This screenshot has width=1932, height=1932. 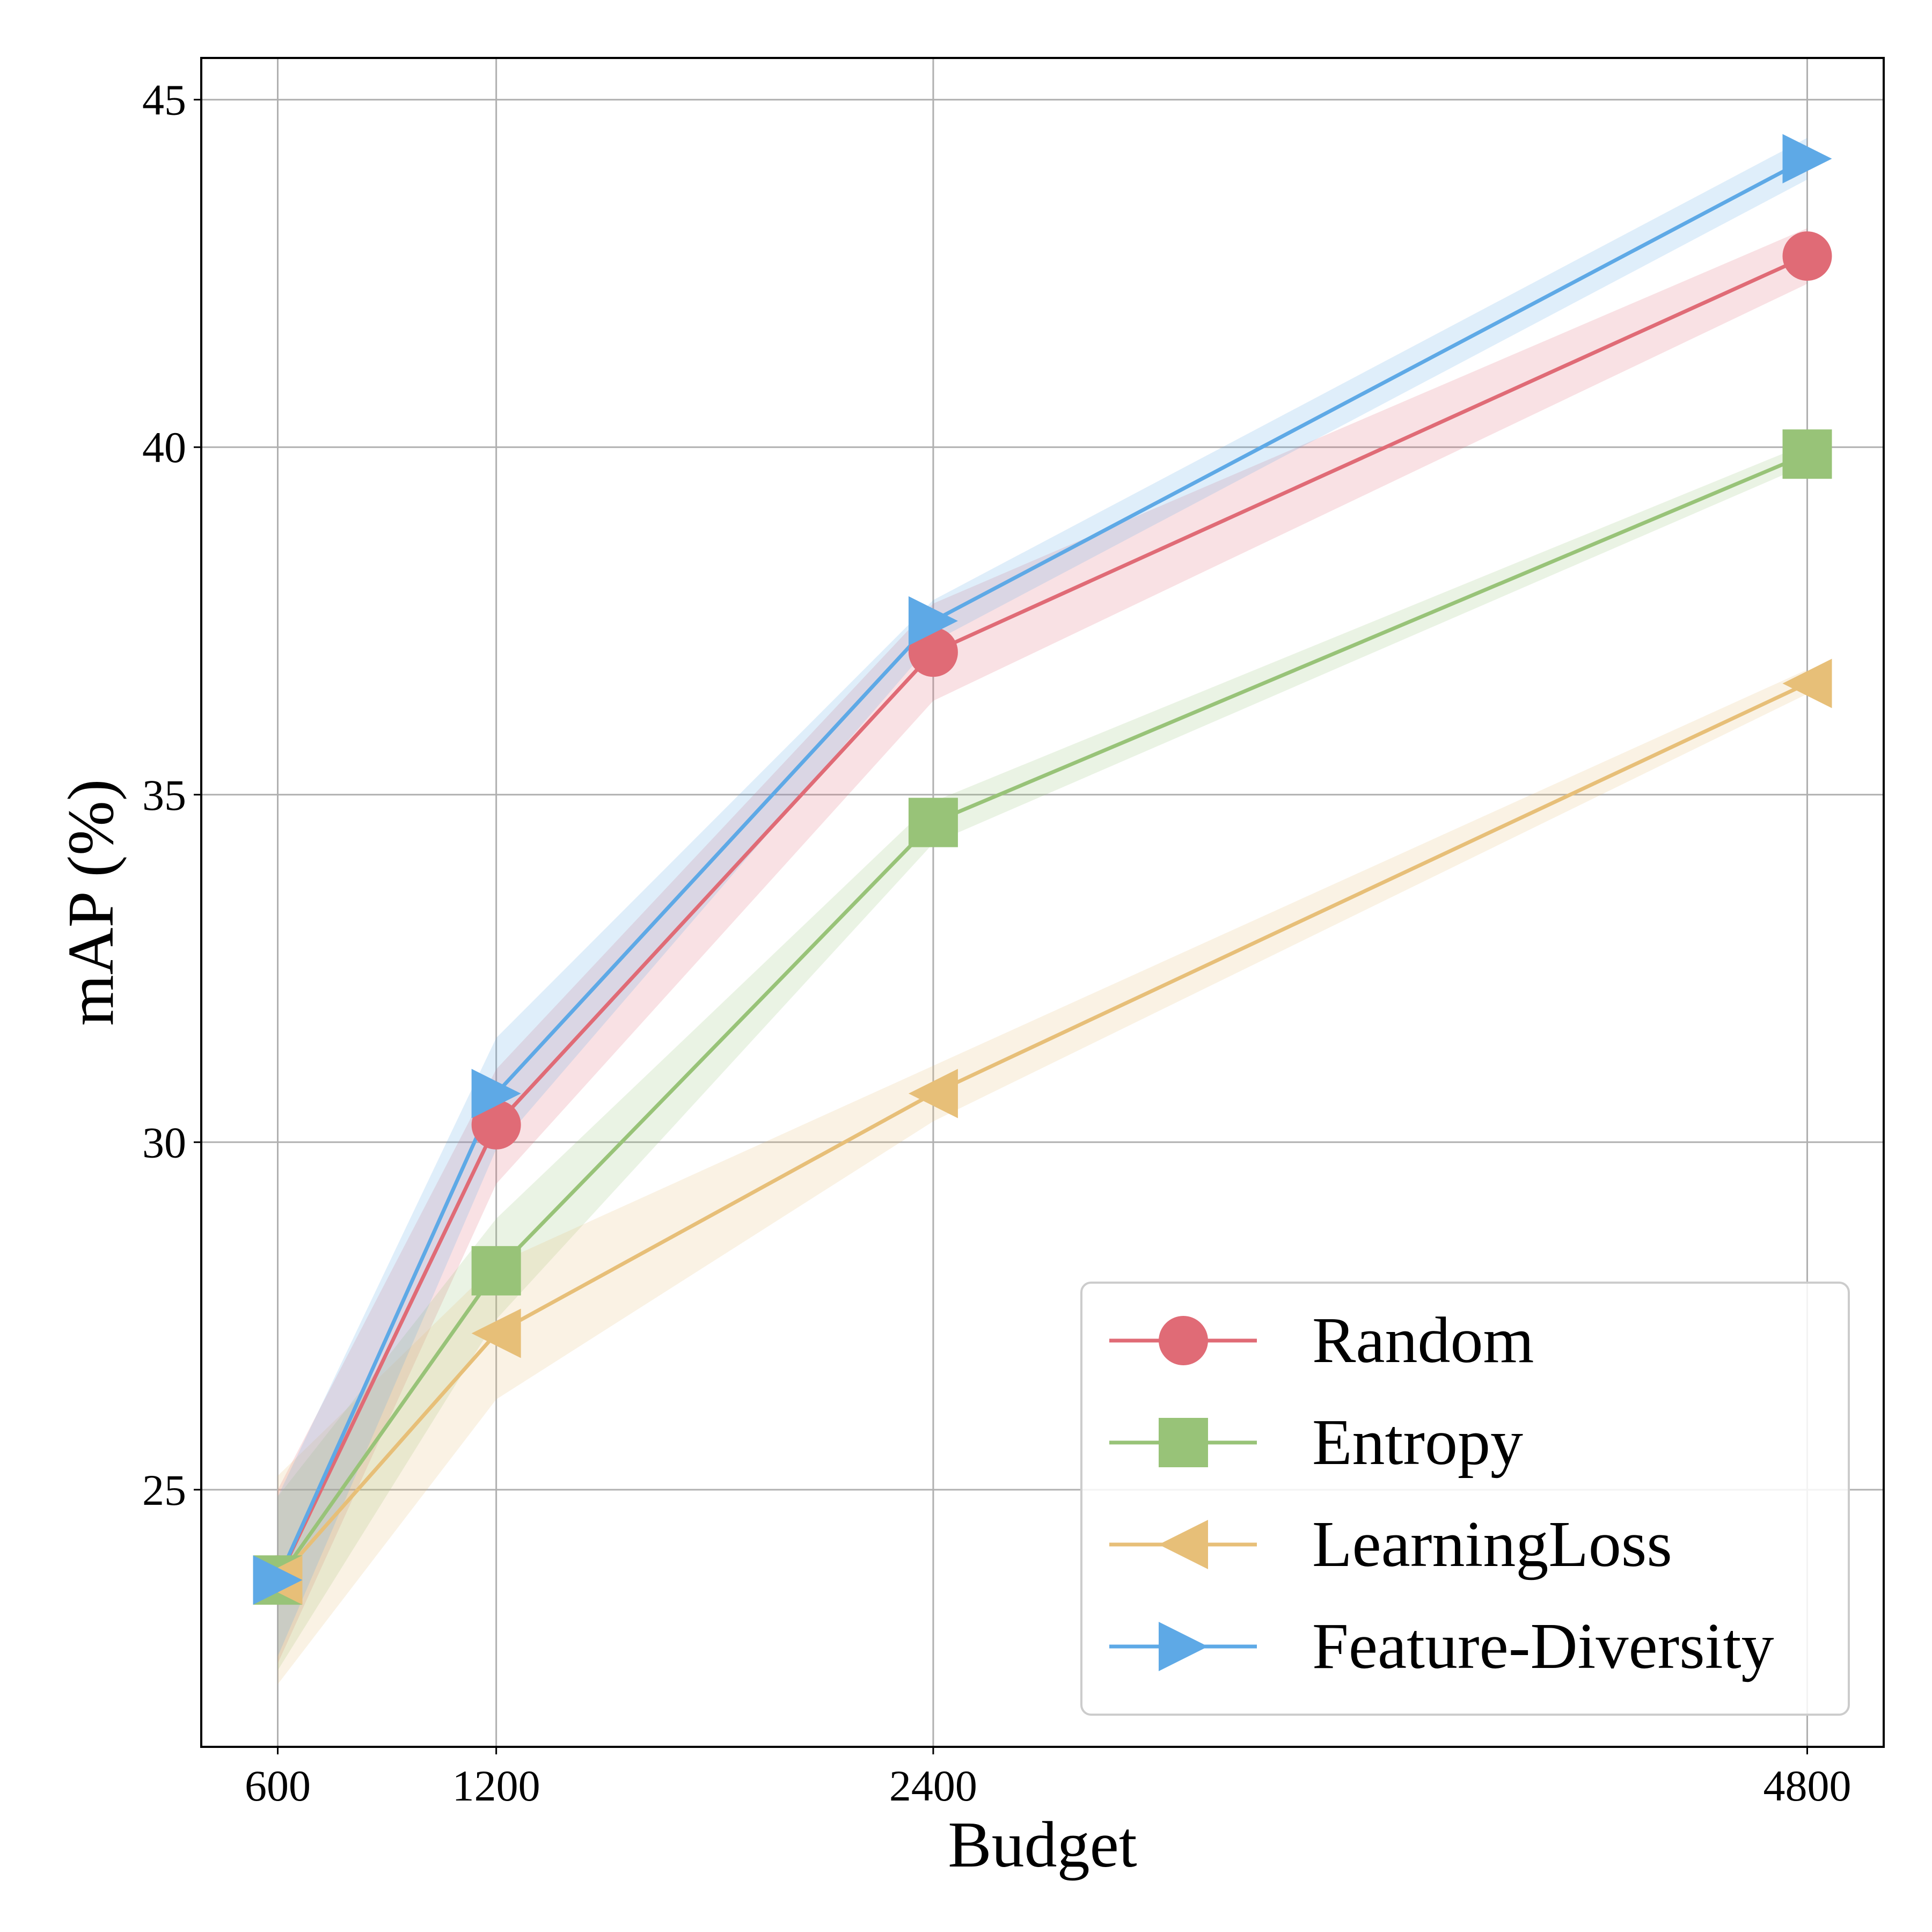 I want to click on y-tick-label: 35, so click(x=164, y=795).